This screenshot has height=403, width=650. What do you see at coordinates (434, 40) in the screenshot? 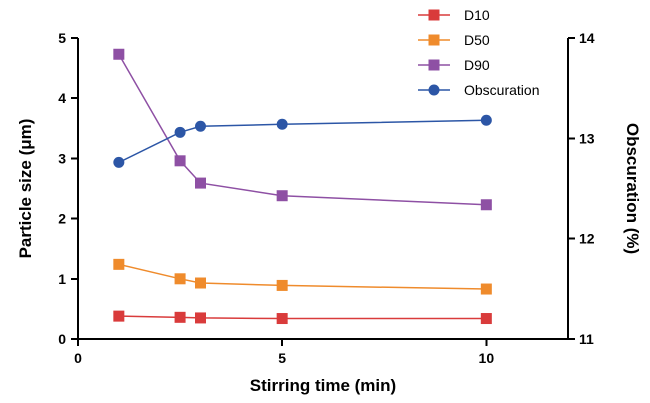
I see `d50-legend-marker` at bounding box center [434, 40].